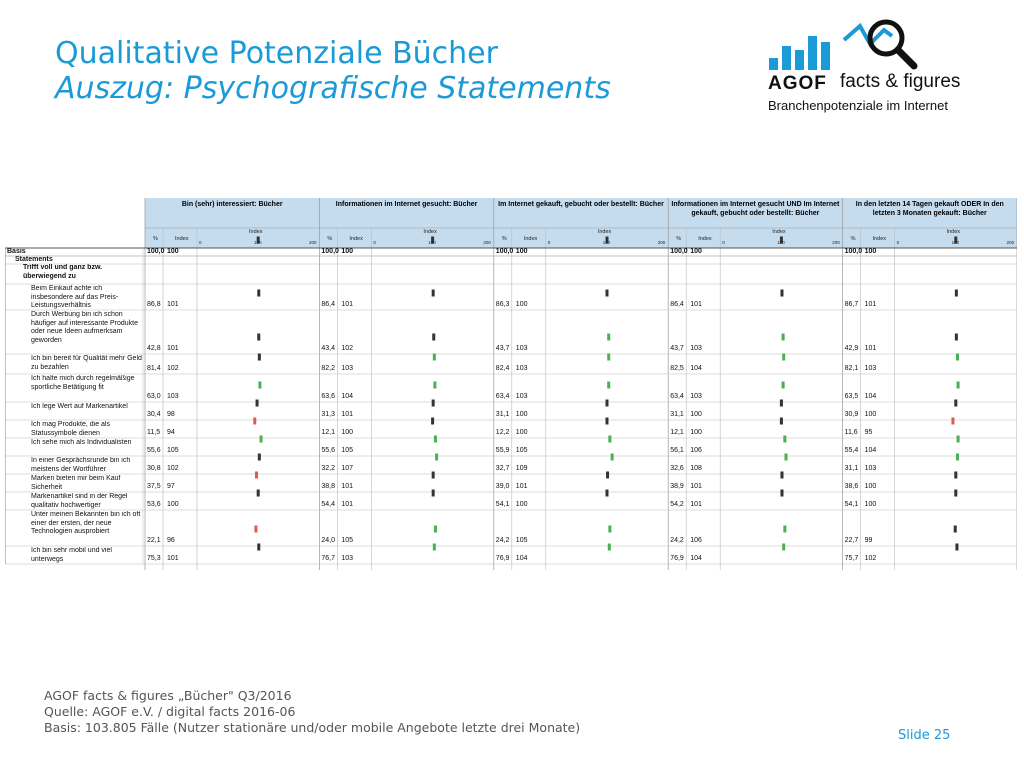 Image resolution: width=1024 pixels, height=768 pixels. What do you see at coordinates (328, 540) in the screenshot?
I see `cell-pct: 24,0` at bounding box center [328, 540].